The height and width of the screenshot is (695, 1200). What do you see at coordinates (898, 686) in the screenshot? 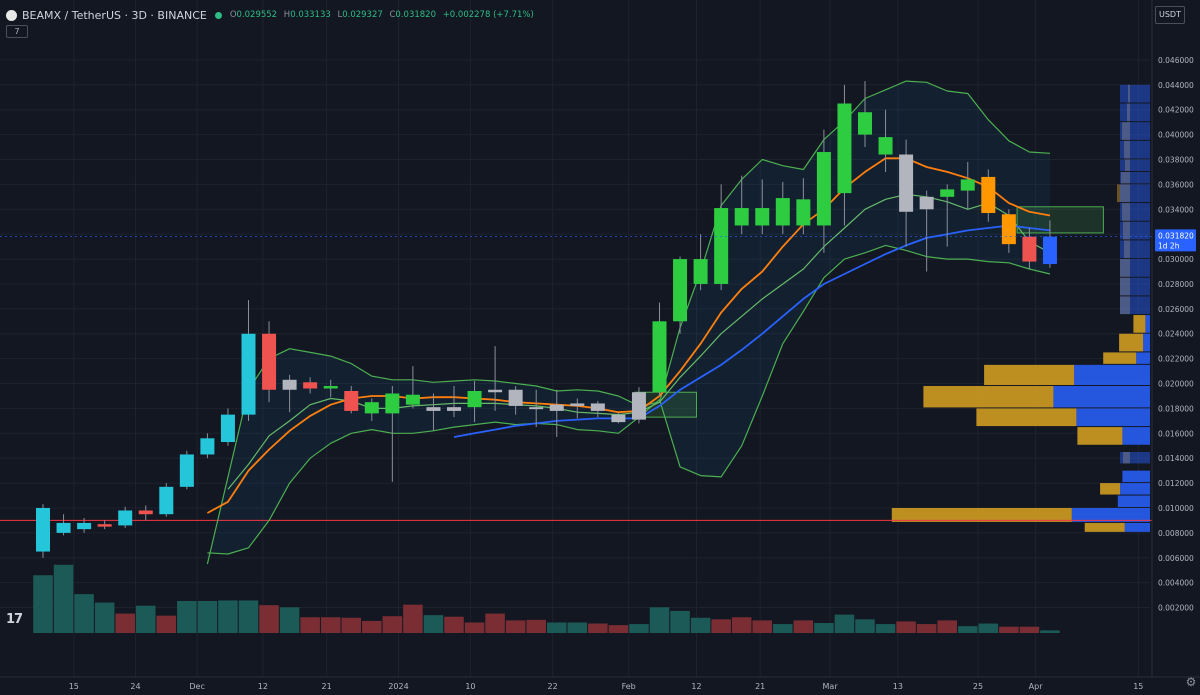
I see `time-tick-label: 13` at bounding box center [898, 686].